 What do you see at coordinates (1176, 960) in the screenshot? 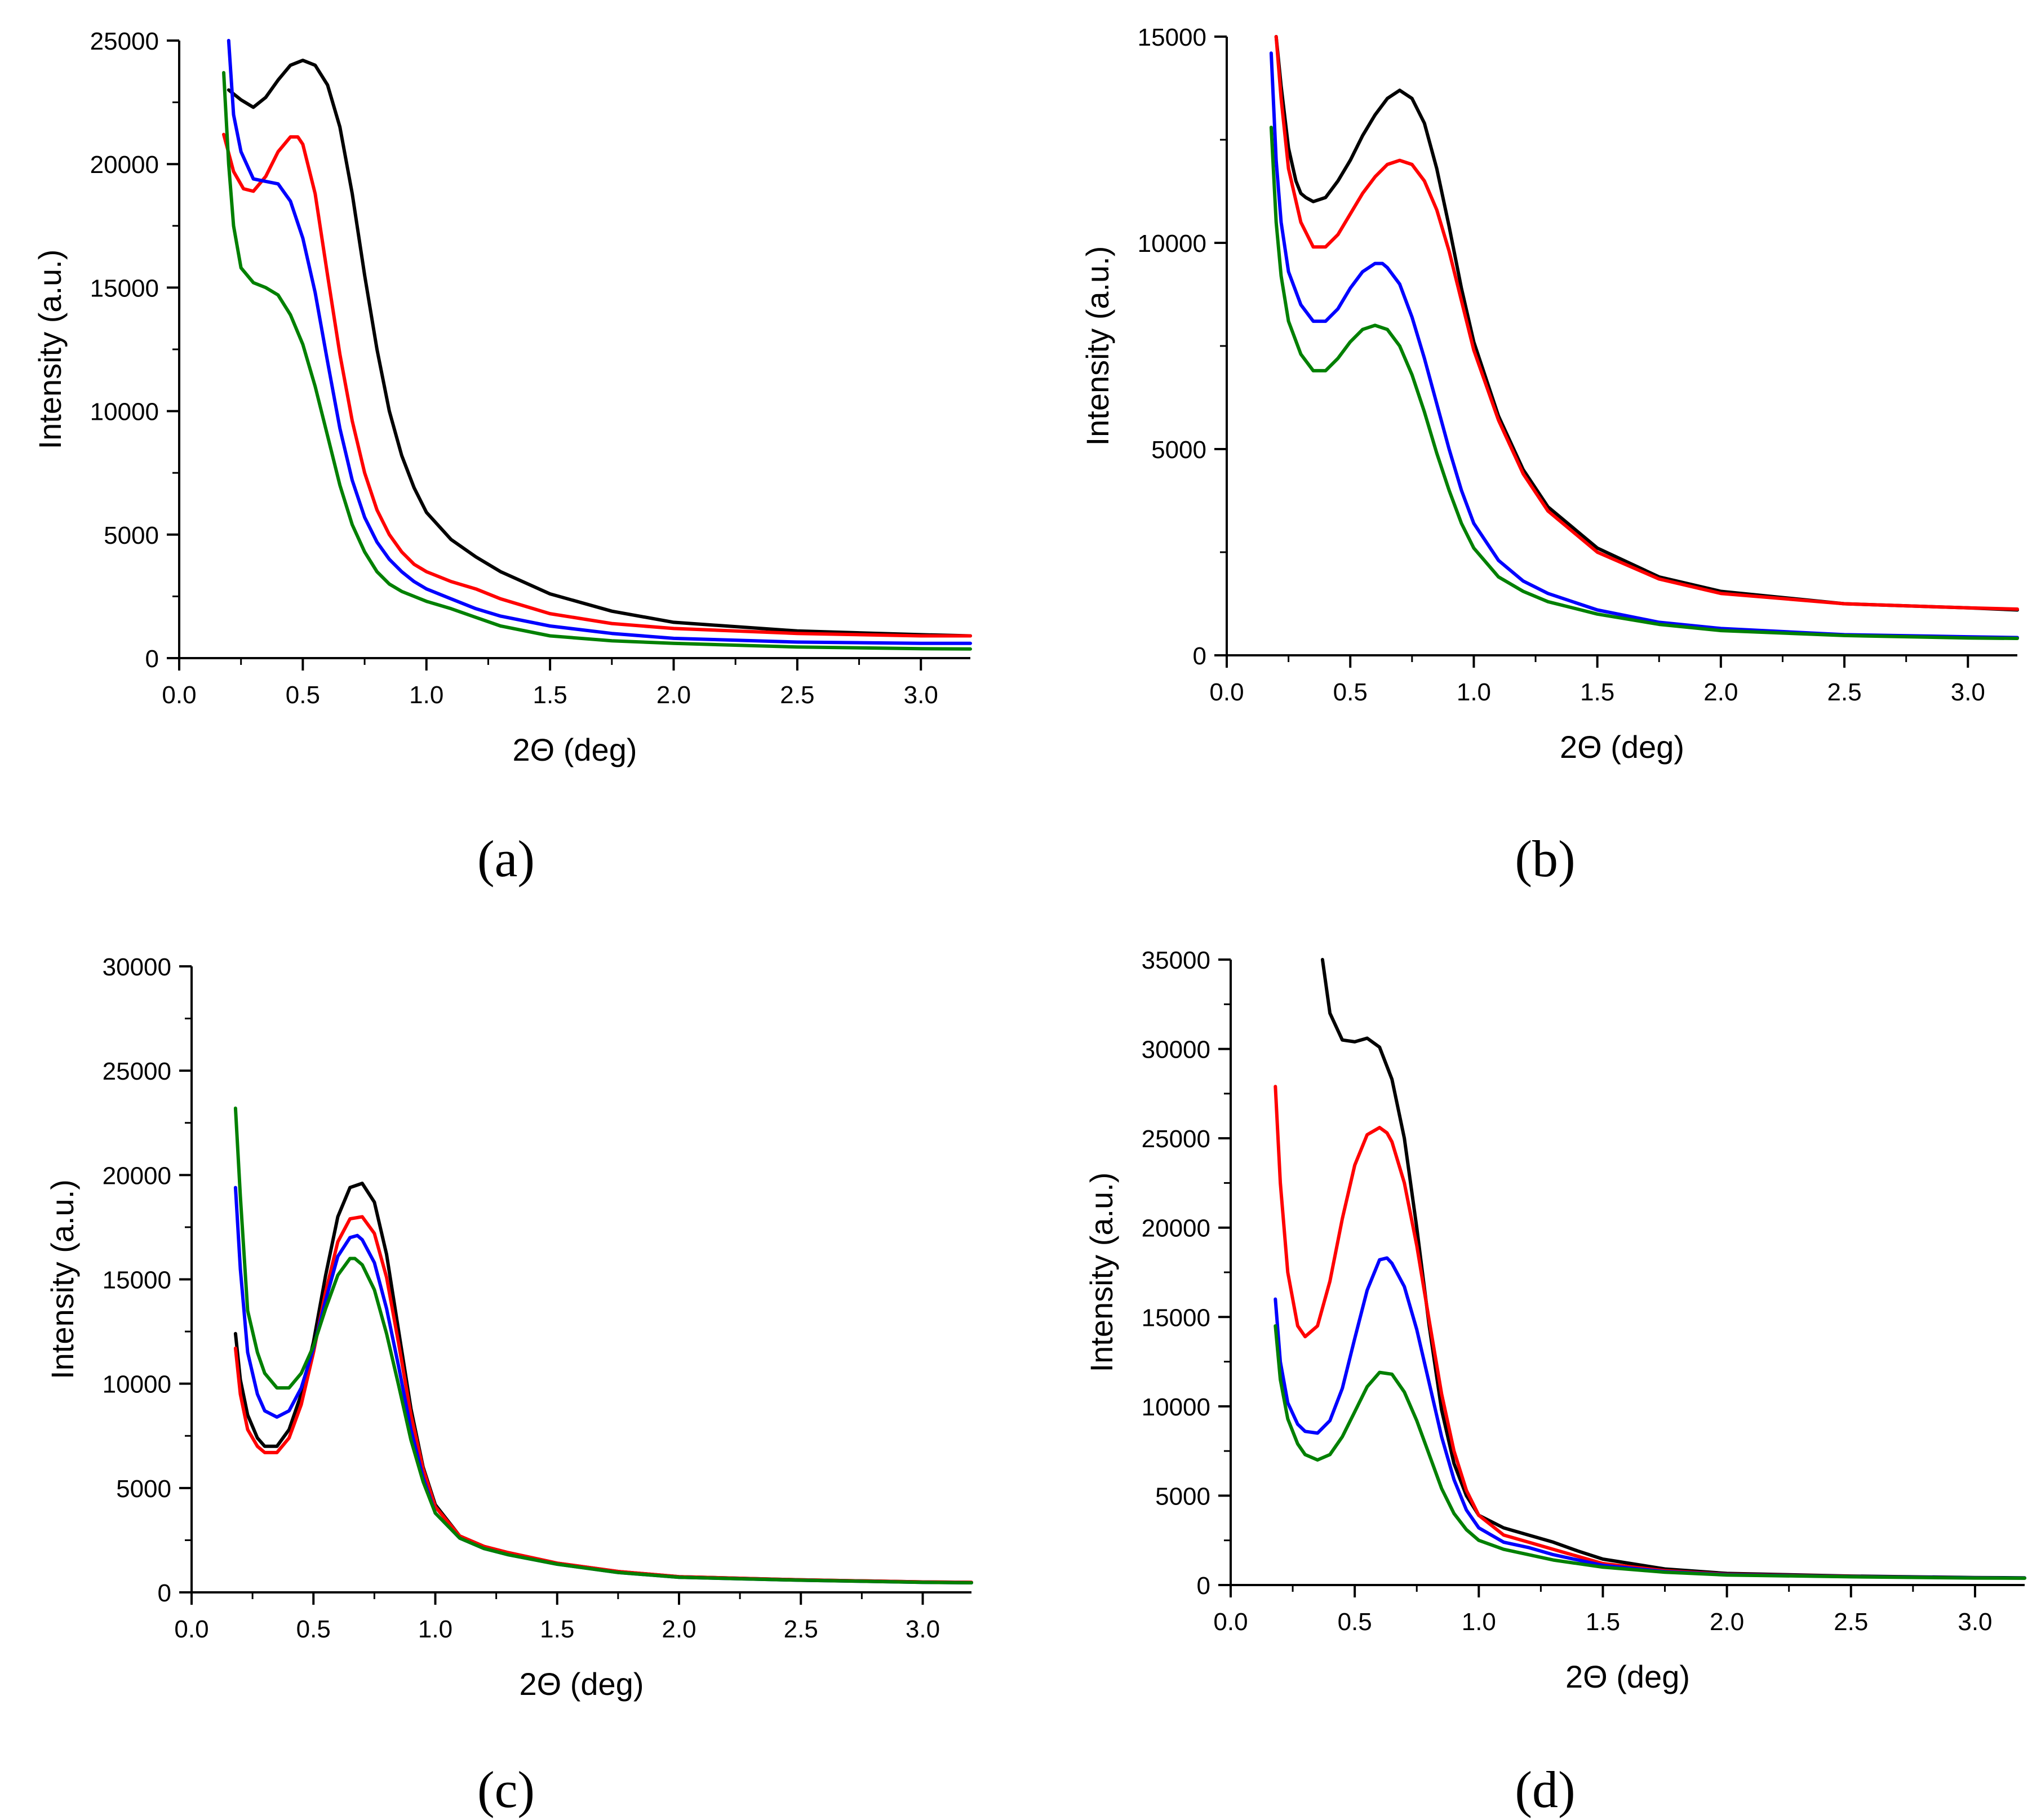
I see `y-tick-label: 35000` at bounding box center [1176, 960].